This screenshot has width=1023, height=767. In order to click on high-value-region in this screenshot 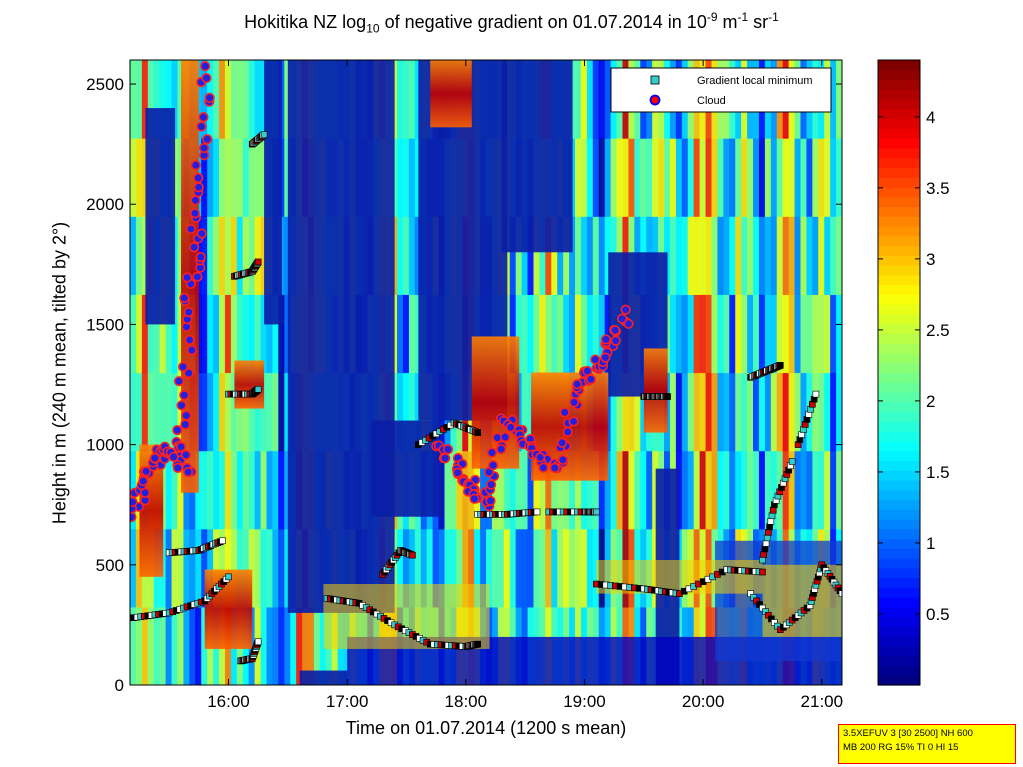, I will do `click(451, 94)`.